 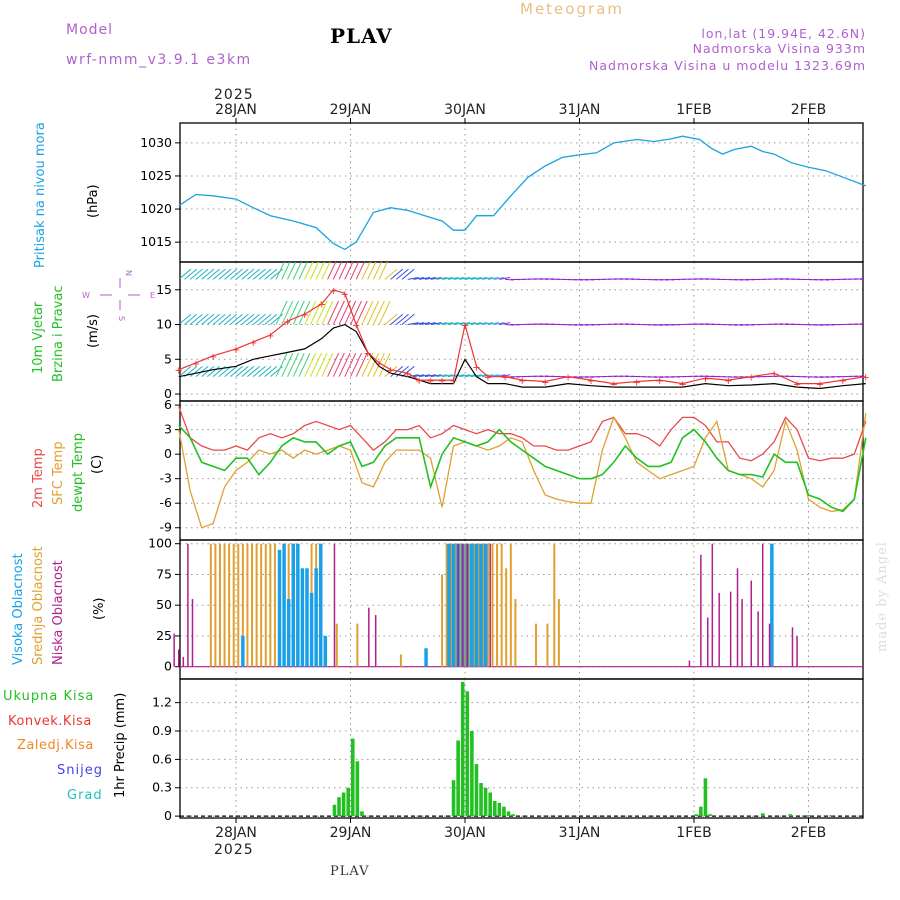 I want to click on dewpt-label: dewpt Temp, so click(x=78, y=472).